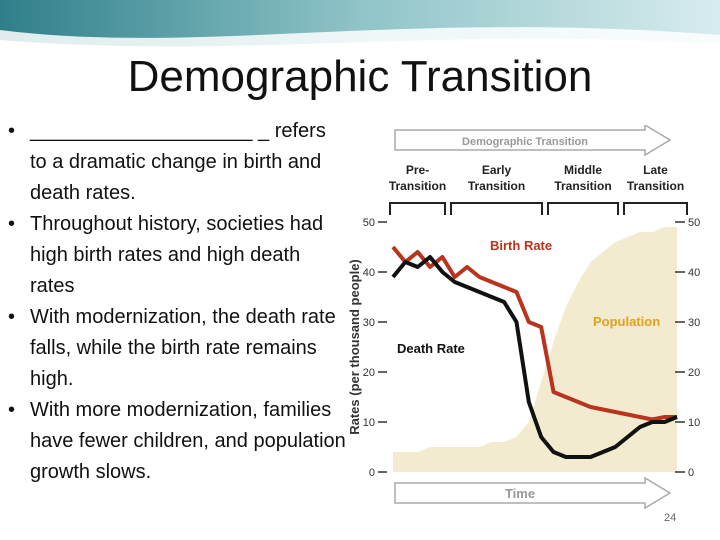 The width and height of the screenshot is (720, 540). What do you see at coordinates (372, 473) in the screenshot?
I see `y-tick-label: 0` at bounding box center [372, 473].